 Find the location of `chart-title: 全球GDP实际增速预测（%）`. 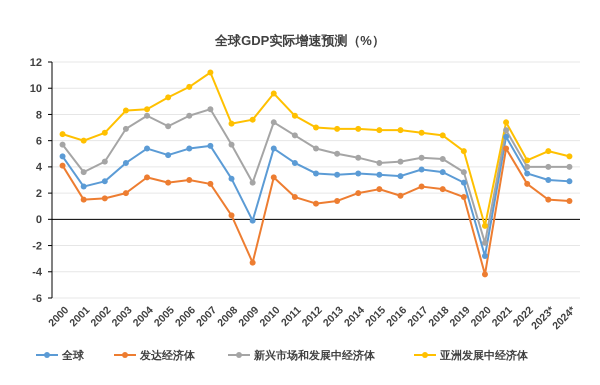

chart-title: 全球GDP实际增速预测（%） is located at coordinates (299, 40).